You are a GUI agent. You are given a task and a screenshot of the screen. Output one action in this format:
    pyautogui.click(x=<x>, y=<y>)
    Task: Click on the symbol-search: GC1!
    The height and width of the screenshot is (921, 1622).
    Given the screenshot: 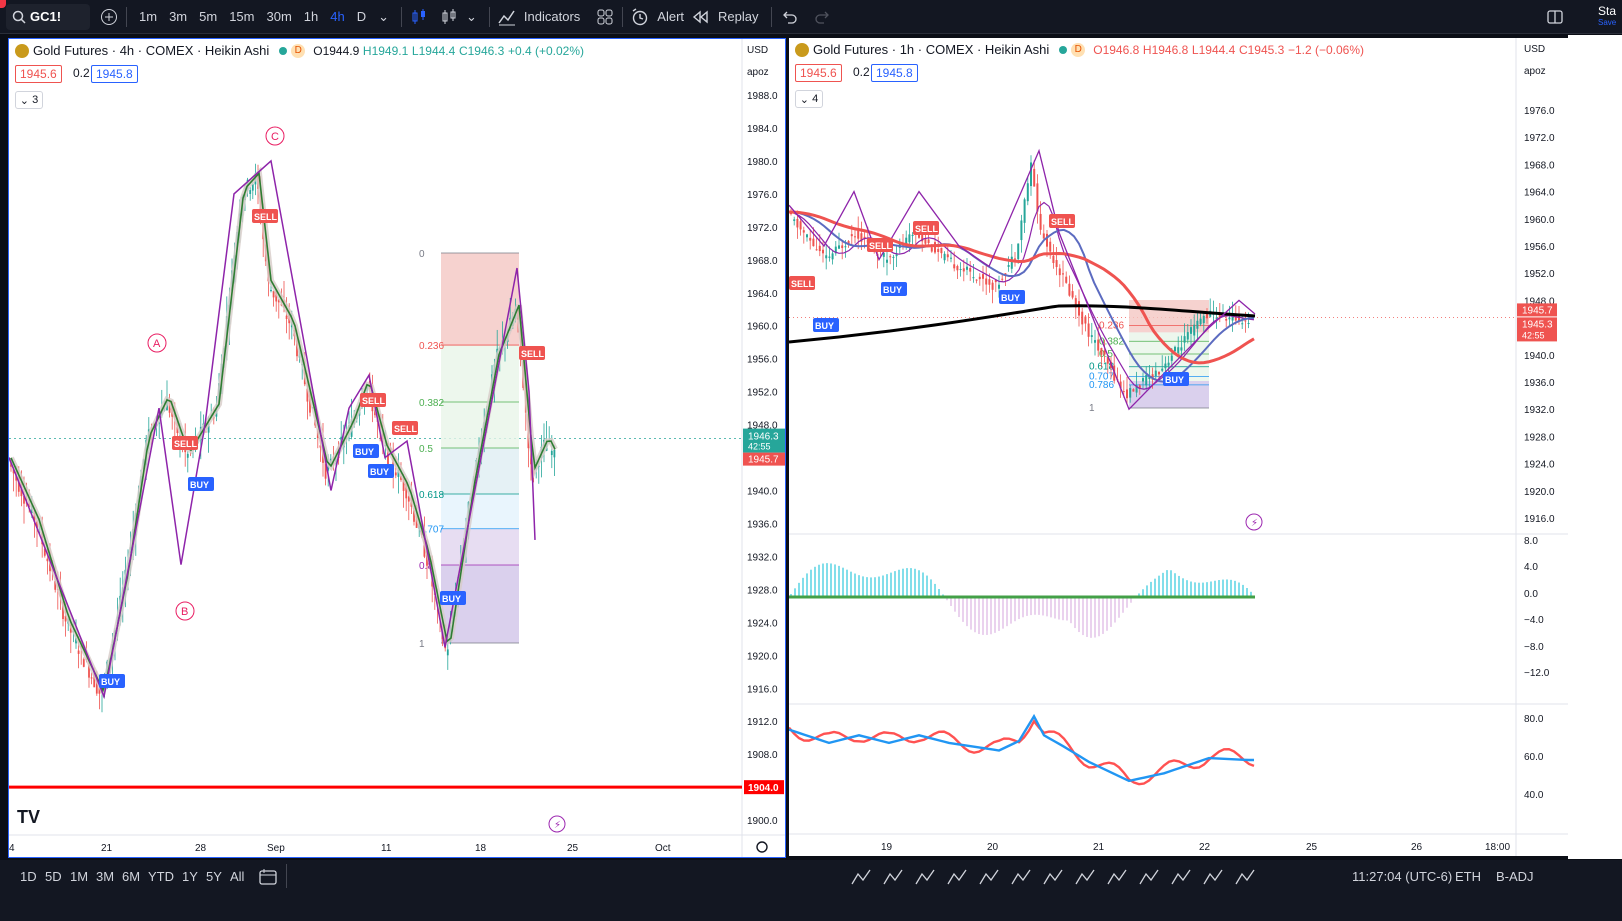 What is the action you would take?
    pyautogui.click(x=48, y=16)
    